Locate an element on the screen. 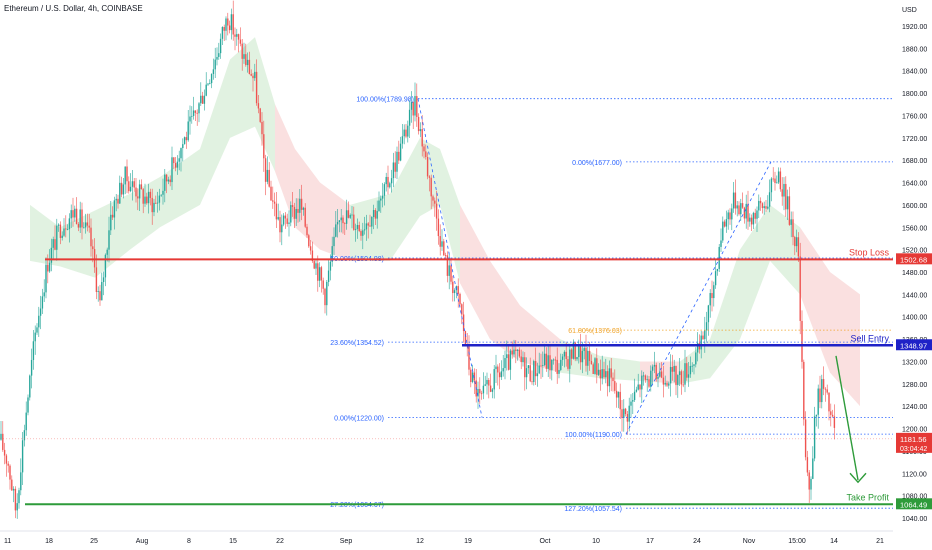  y-tick-label: 1120.00 is located at coordinates (914, 474).